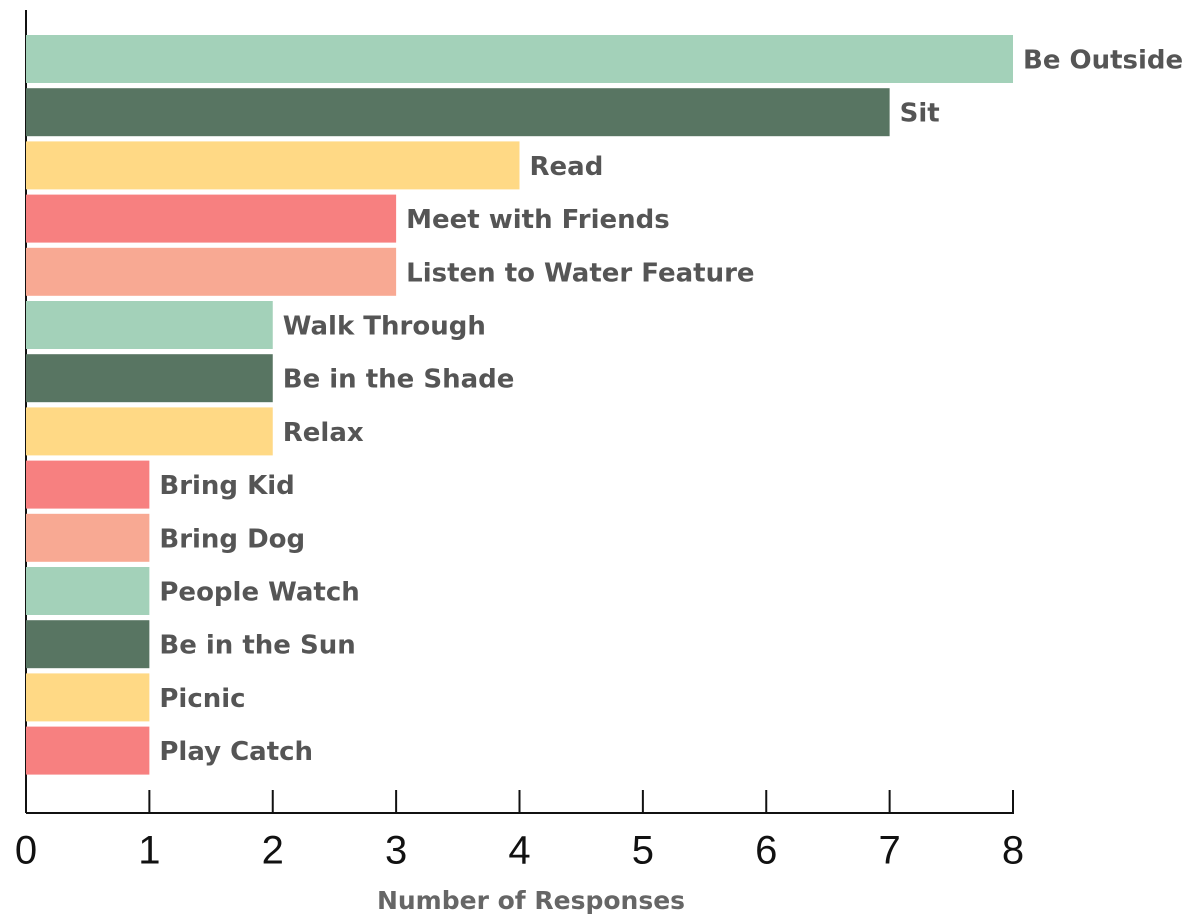 The width and height of the screenshot is (1189, 918). Describe the element at coordinates (567, 167) in the screenshot. I see `bar-label: Read` at that location.